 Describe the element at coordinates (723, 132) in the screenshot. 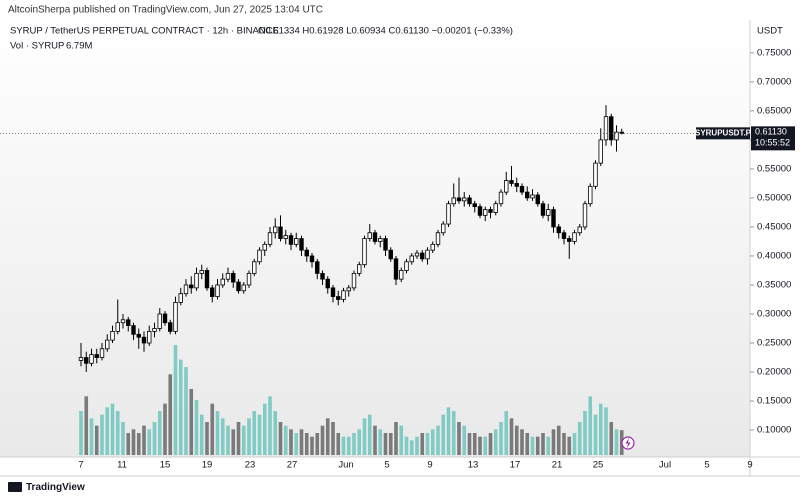

I see `symbol-tag: SYRUPUSDT.P` at that location.